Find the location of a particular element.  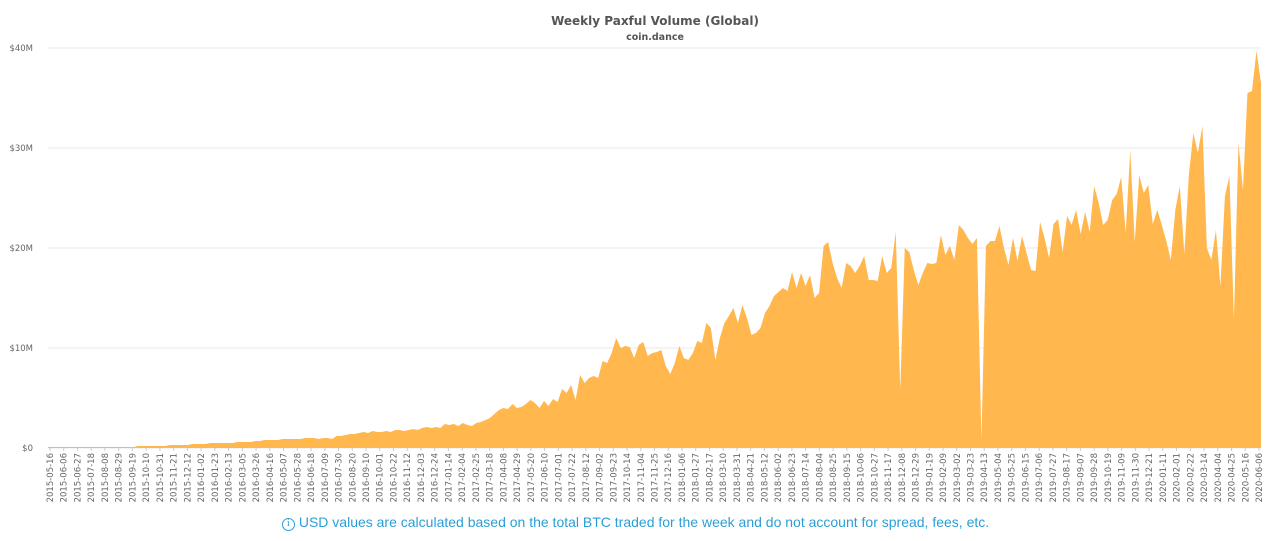

x-tick-label: 2017-01-14 is located at coordinates (449, 477).